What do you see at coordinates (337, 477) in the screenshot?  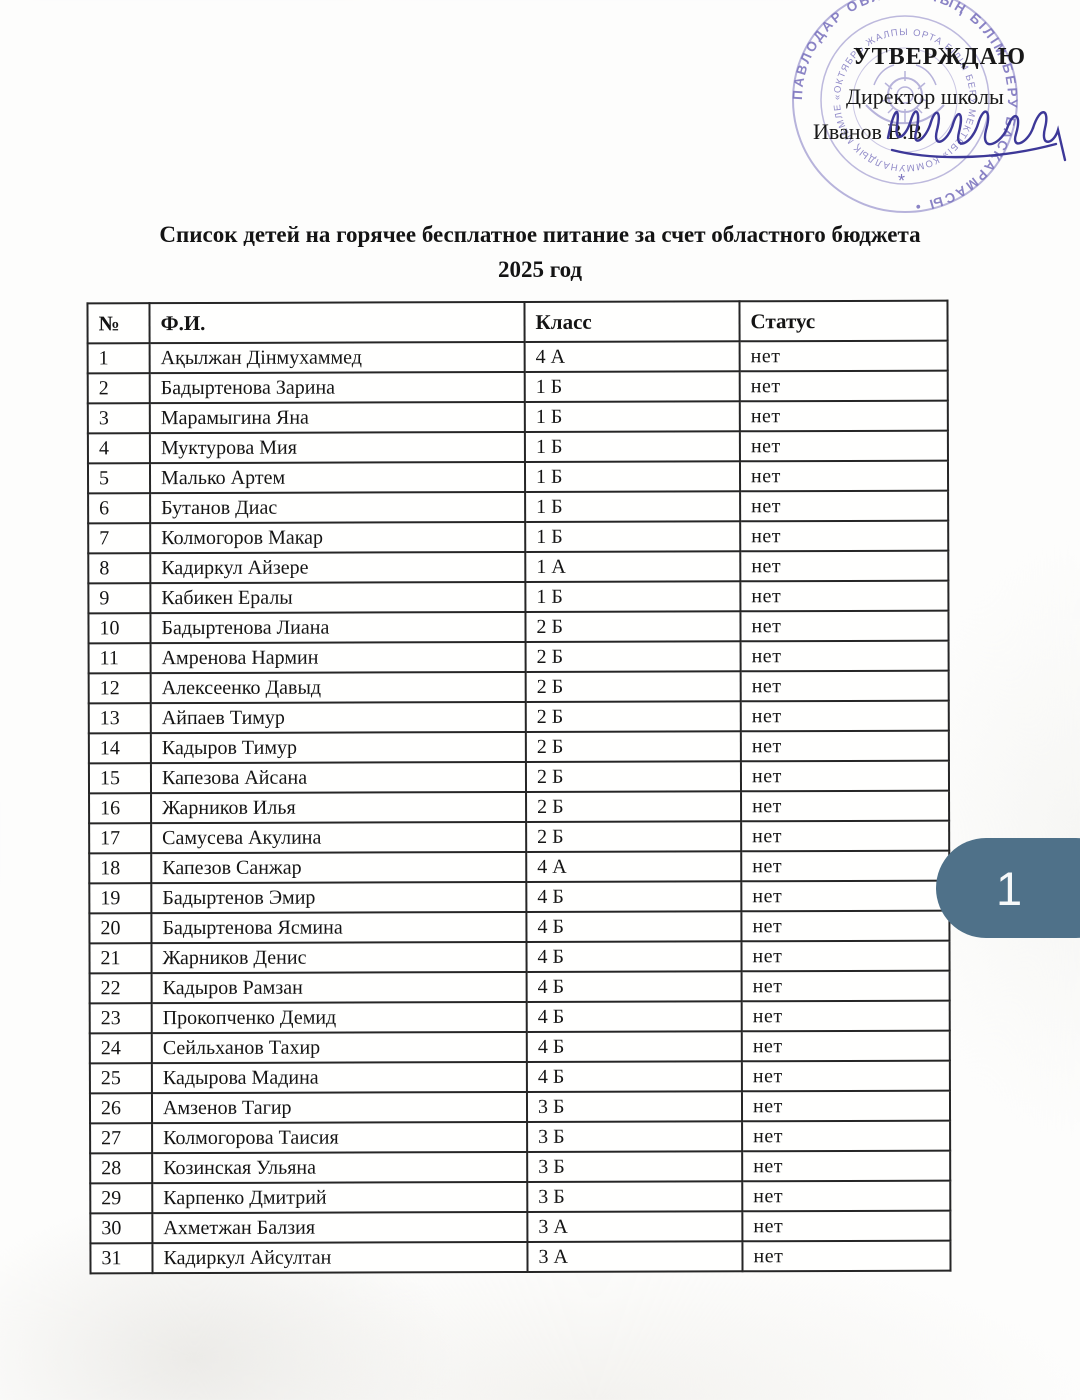 I see `student-name: Малько Артем` at bounding box center [337, 477].